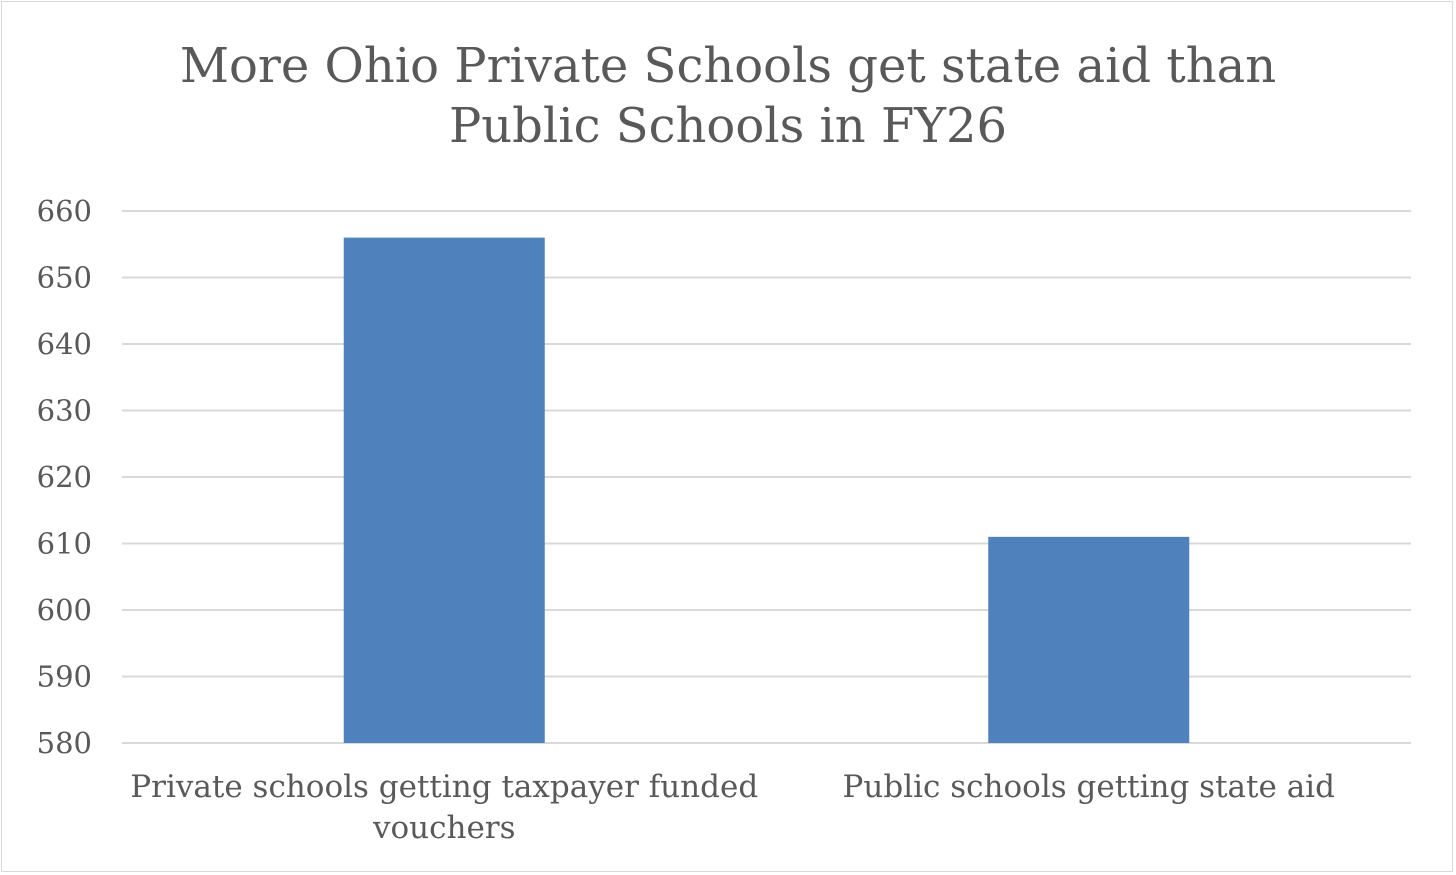 This screenshot has width=1456, height=875. Describe the element at coordinates (64, 544) in the screenshot. I see `y-tick-label: 610` at that location.